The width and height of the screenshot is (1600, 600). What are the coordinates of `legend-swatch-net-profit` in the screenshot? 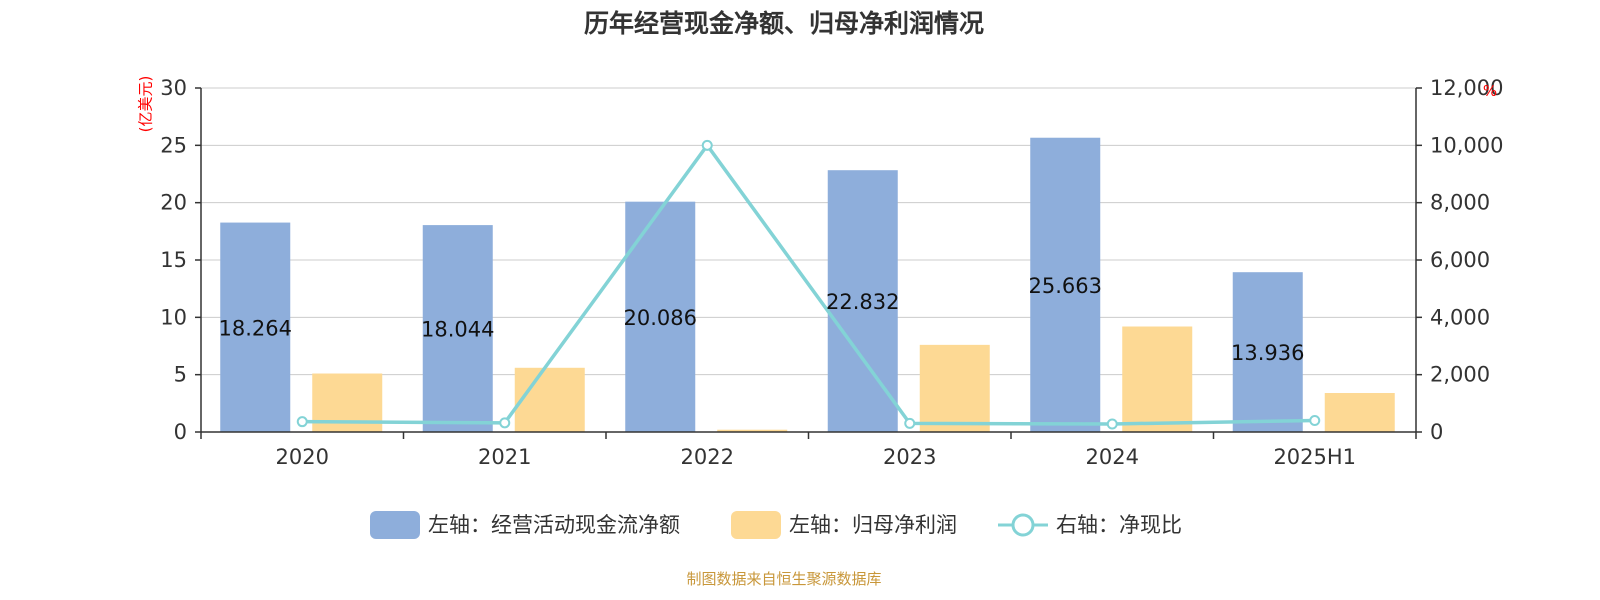 It's located at (756, 525).